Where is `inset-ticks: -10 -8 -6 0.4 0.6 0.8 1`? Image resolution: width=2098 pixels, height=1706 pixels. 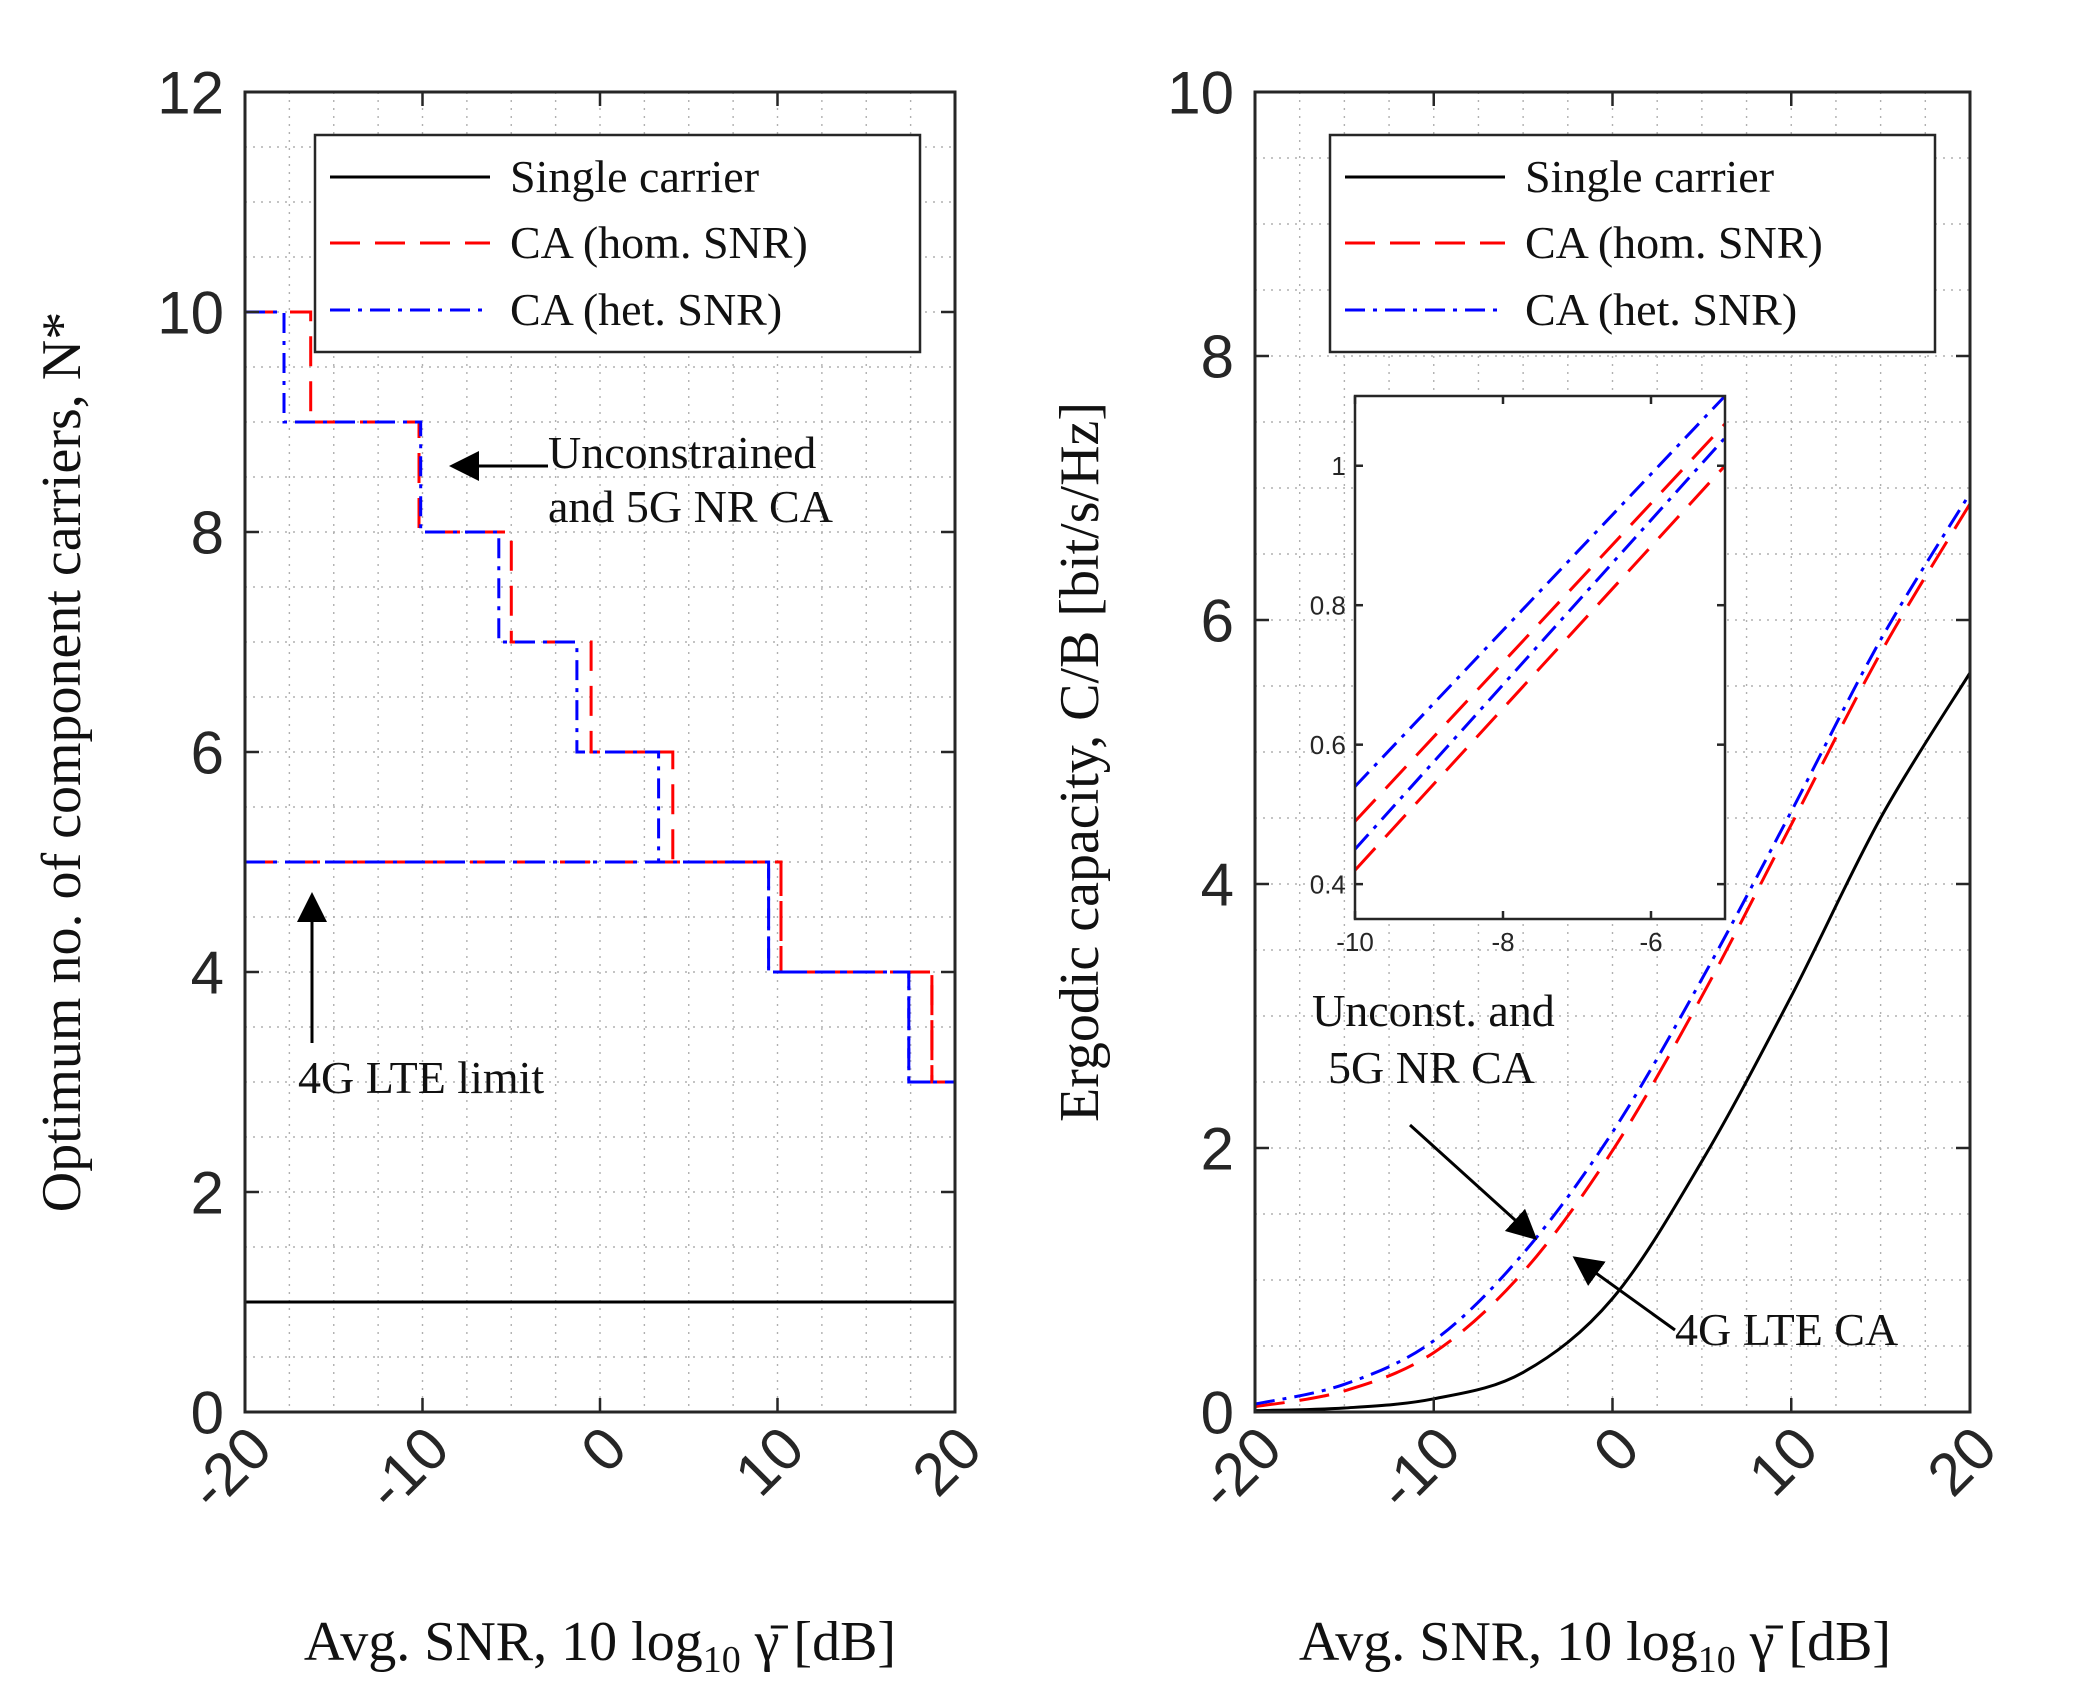
inset-ticks: -10 -8 -6 0.4 0.6 0.8 1 is located at coordinates (1517, 676).